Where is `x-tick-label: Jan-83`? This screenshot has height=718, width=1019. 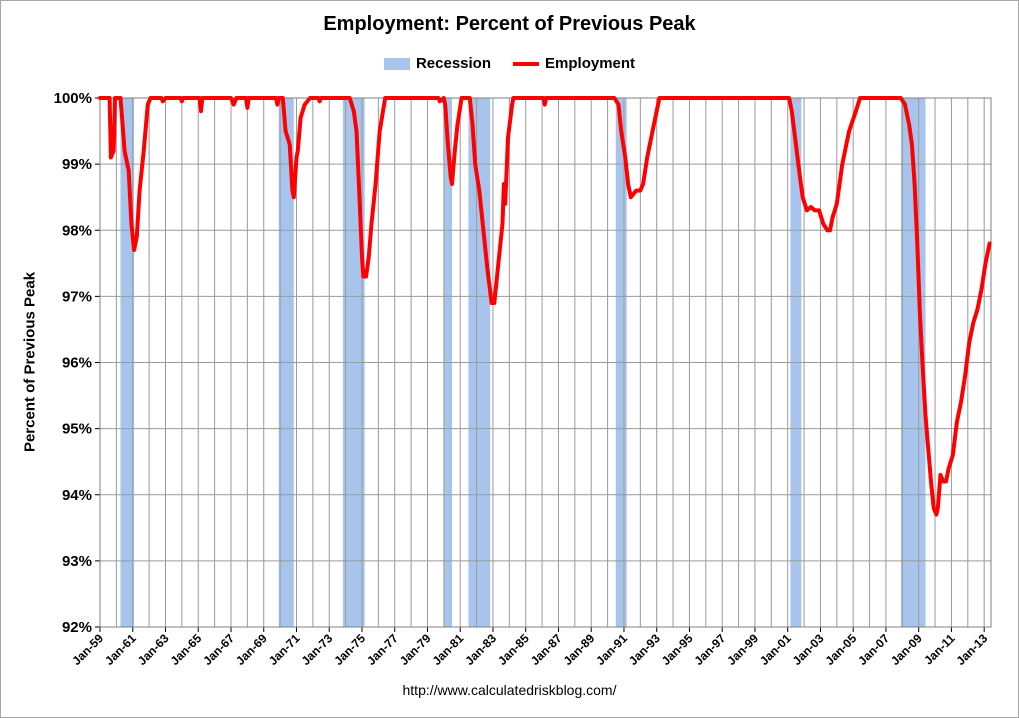
x-tick-label: Jan-83 is located at coordinates (480, 649).